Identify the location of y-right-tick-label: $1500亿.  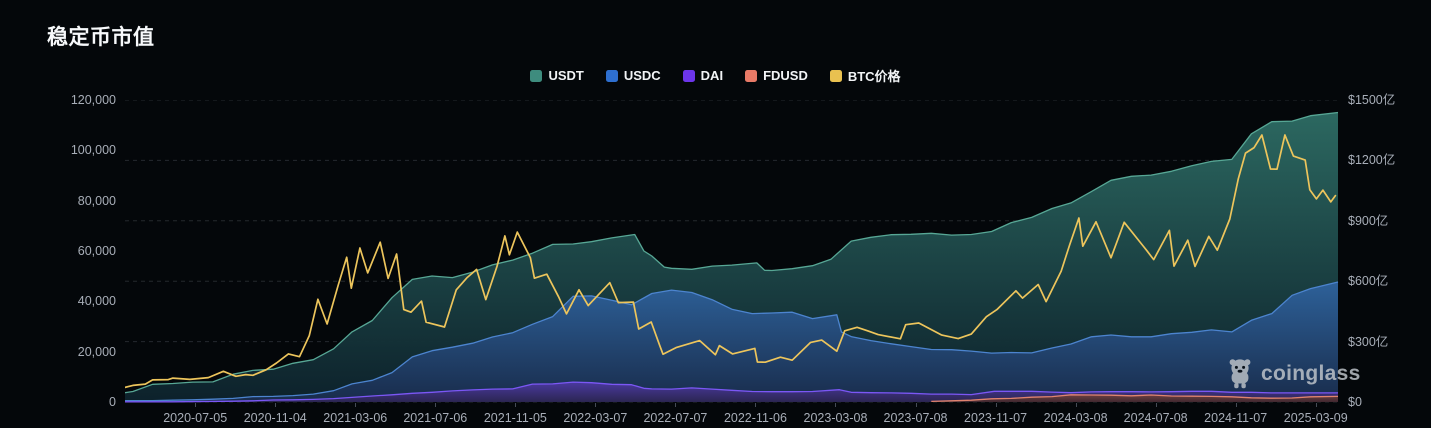
(1372, 100).